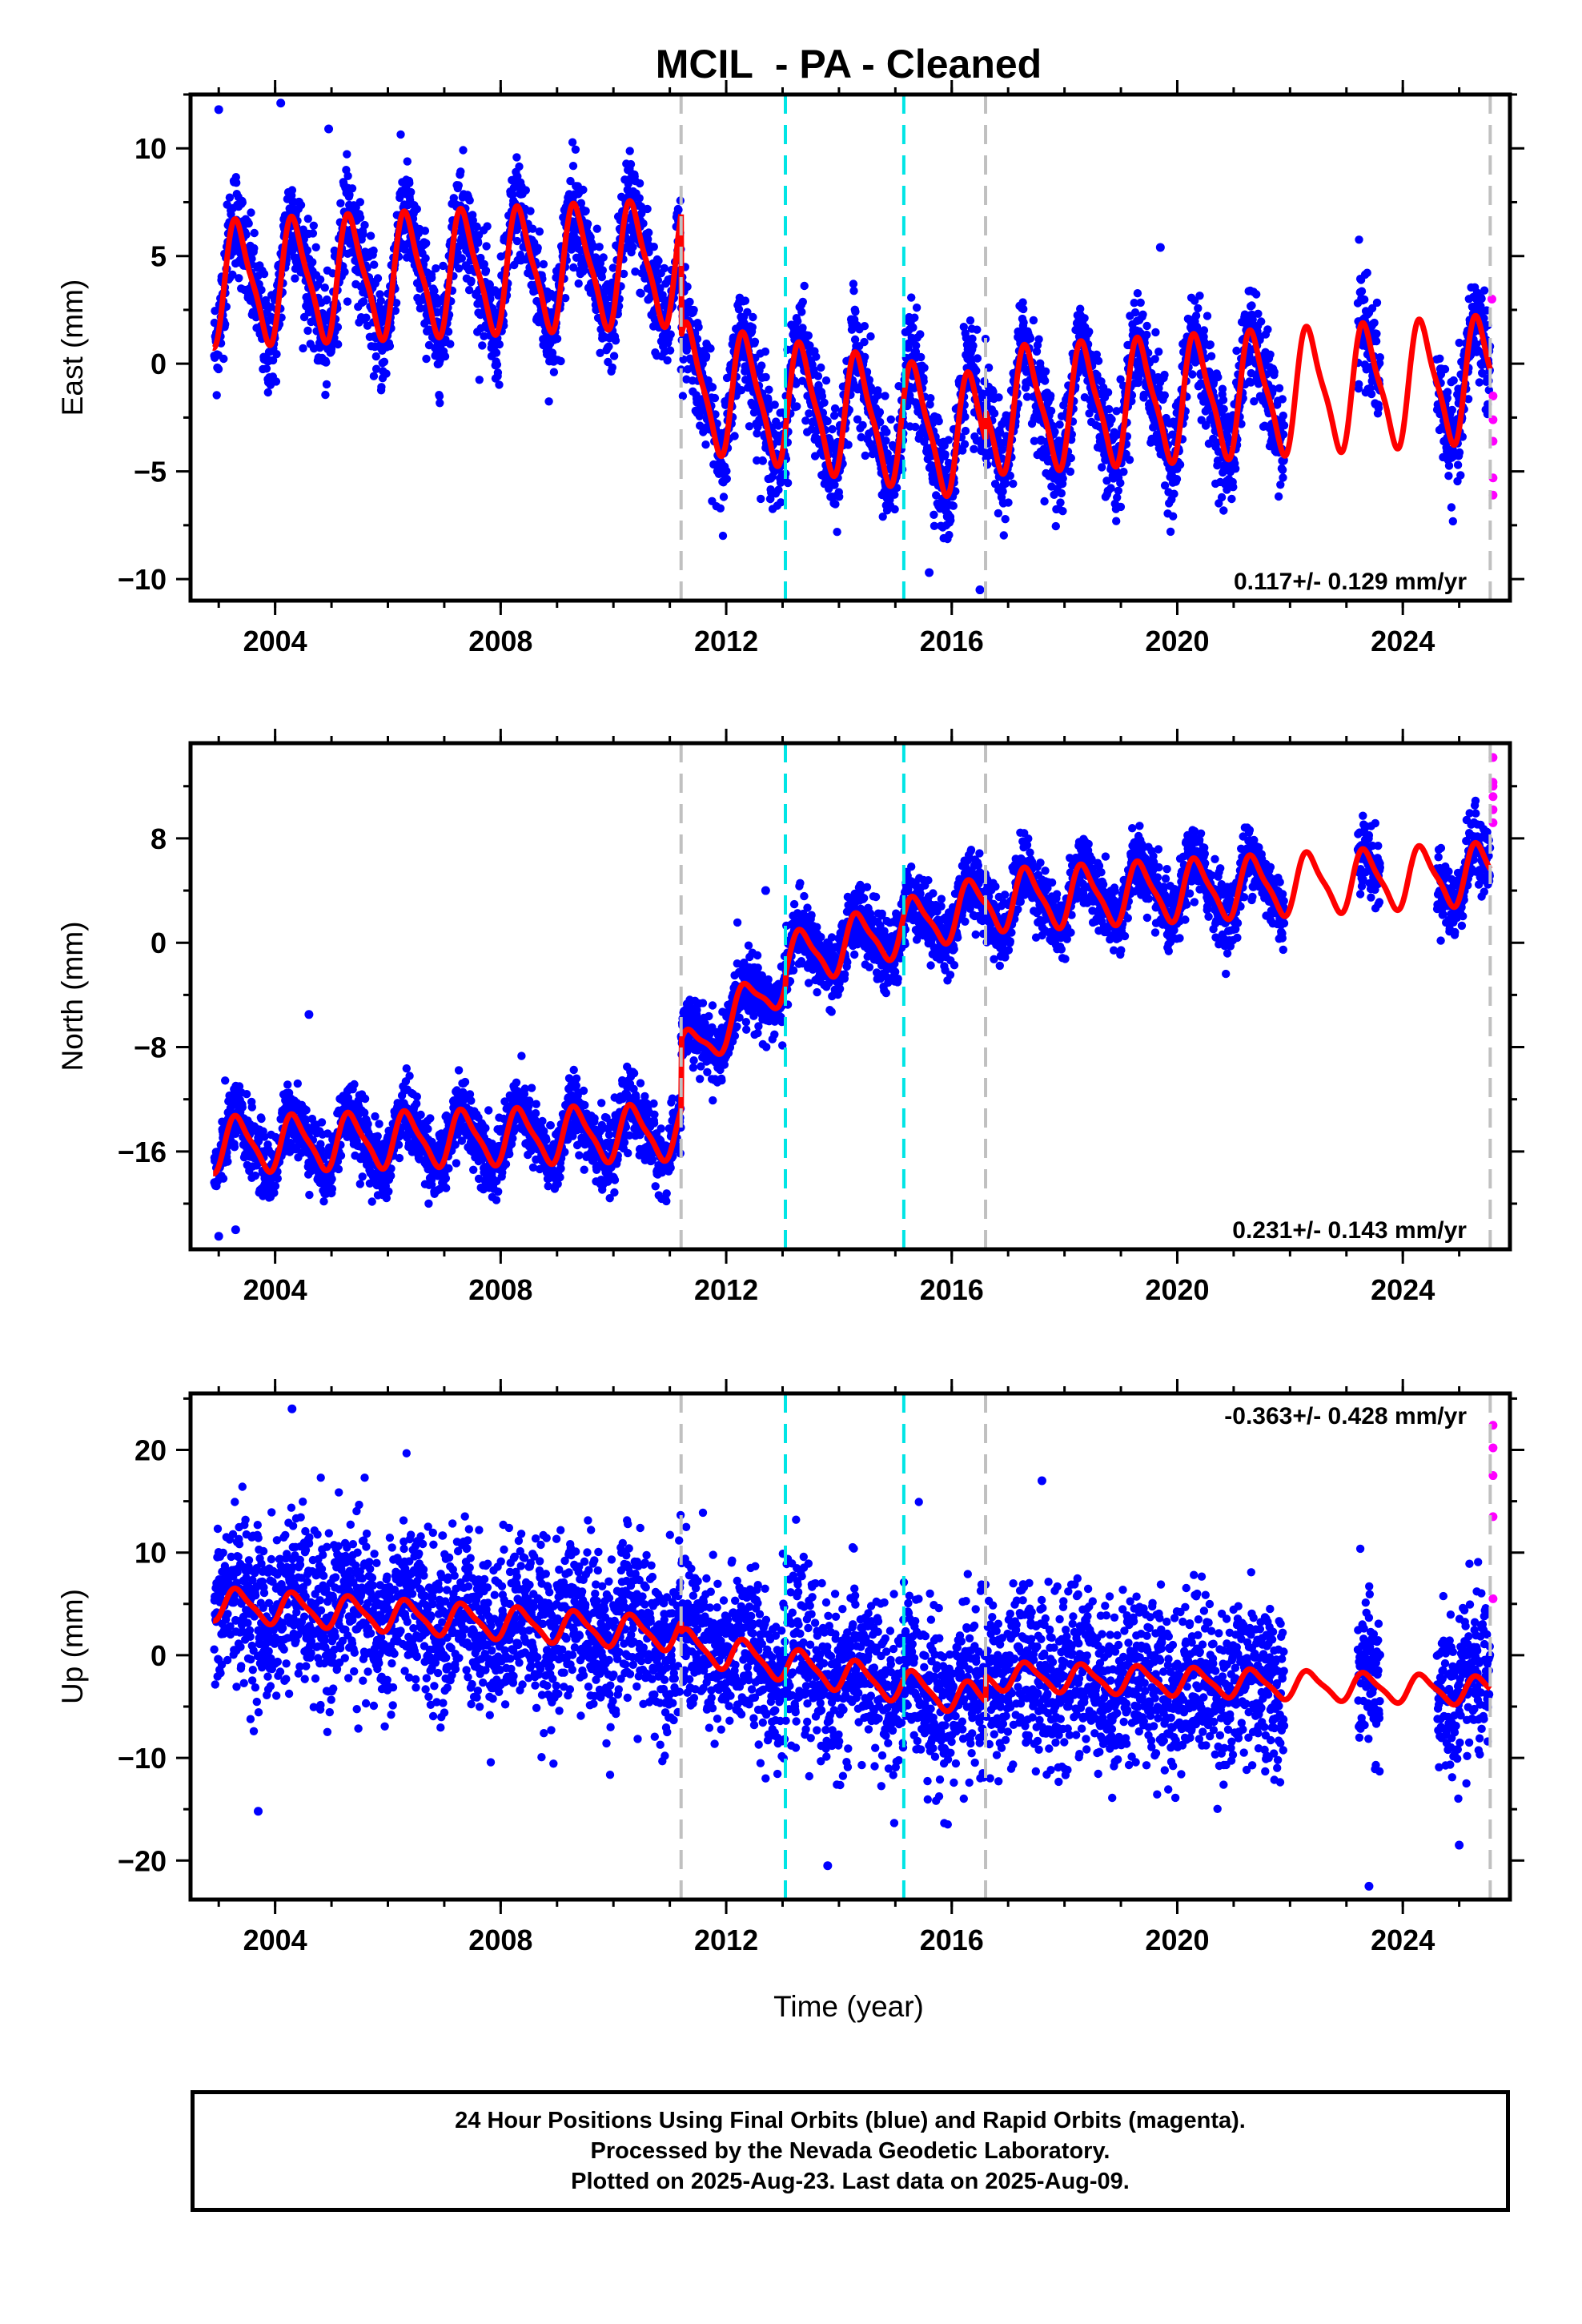 This screenshot has height=2324, width=1582. Describe the element at coordinates (1177, 641) in the screenshot. I see `x-tick-label: 2020` at that location.